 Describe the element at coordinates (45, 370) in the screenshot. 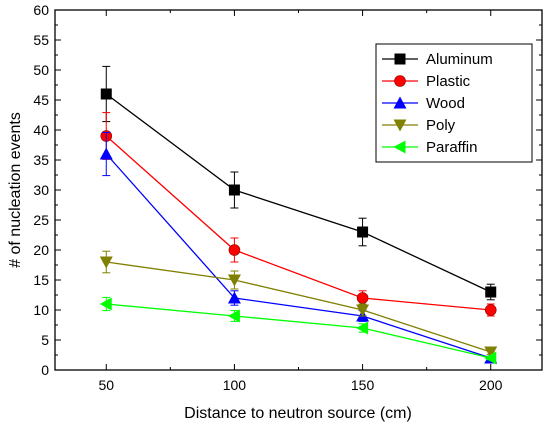

I see `y-tick-label: 0` at that location.